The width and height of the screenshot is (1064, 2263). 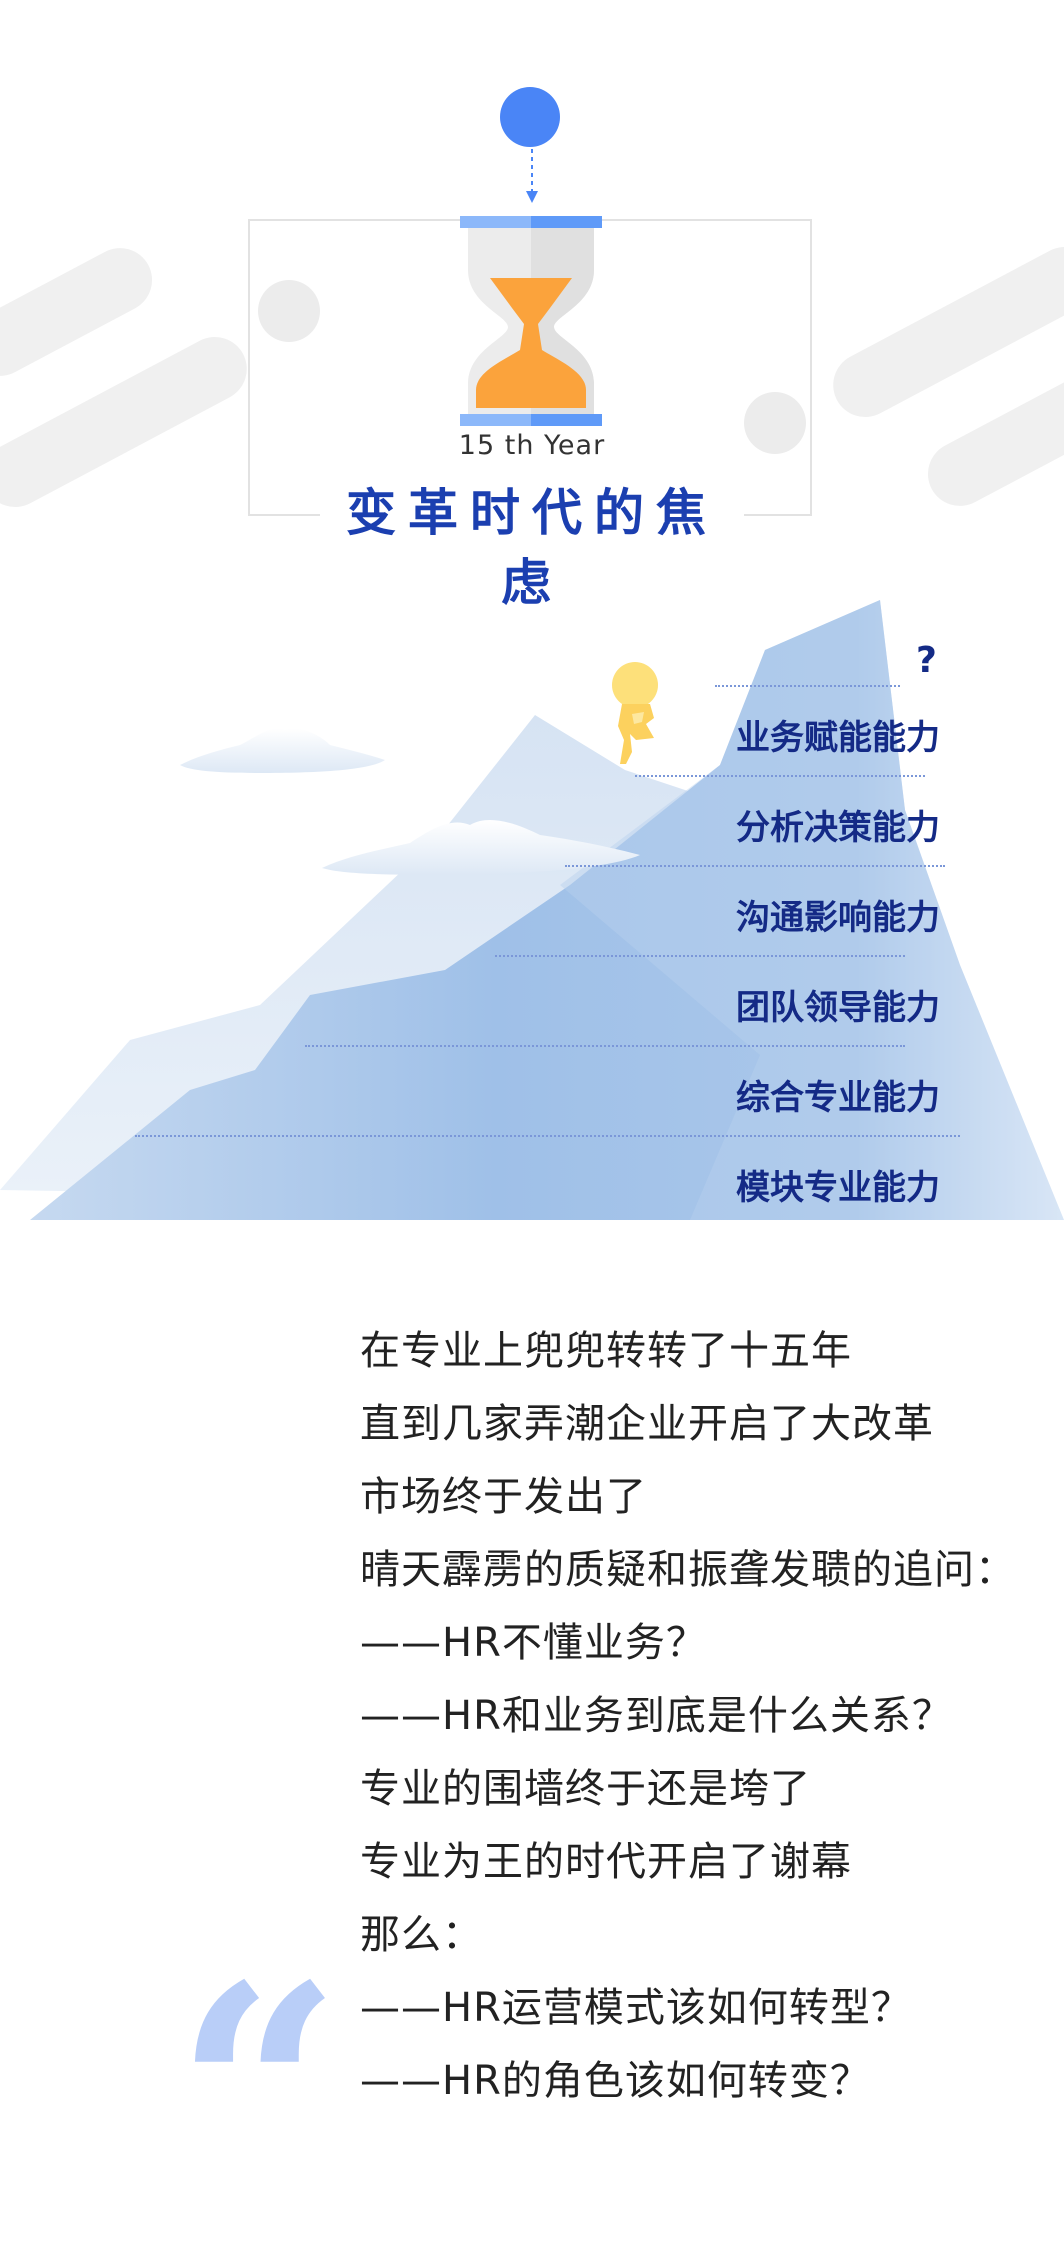 I want to click on year-label: 15 th Year, so click(x=532, y=445).